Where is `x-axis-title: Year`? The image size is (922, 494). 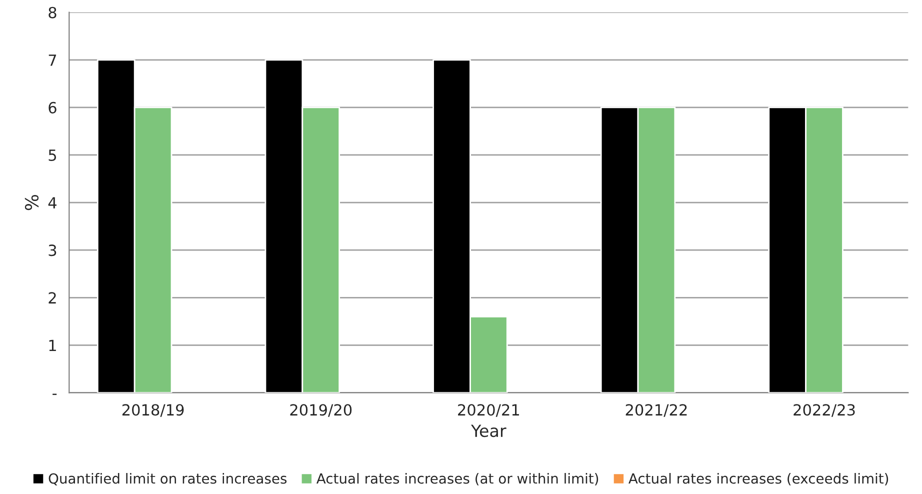 x-axis-title: Year is located at coordinates (488, 431).